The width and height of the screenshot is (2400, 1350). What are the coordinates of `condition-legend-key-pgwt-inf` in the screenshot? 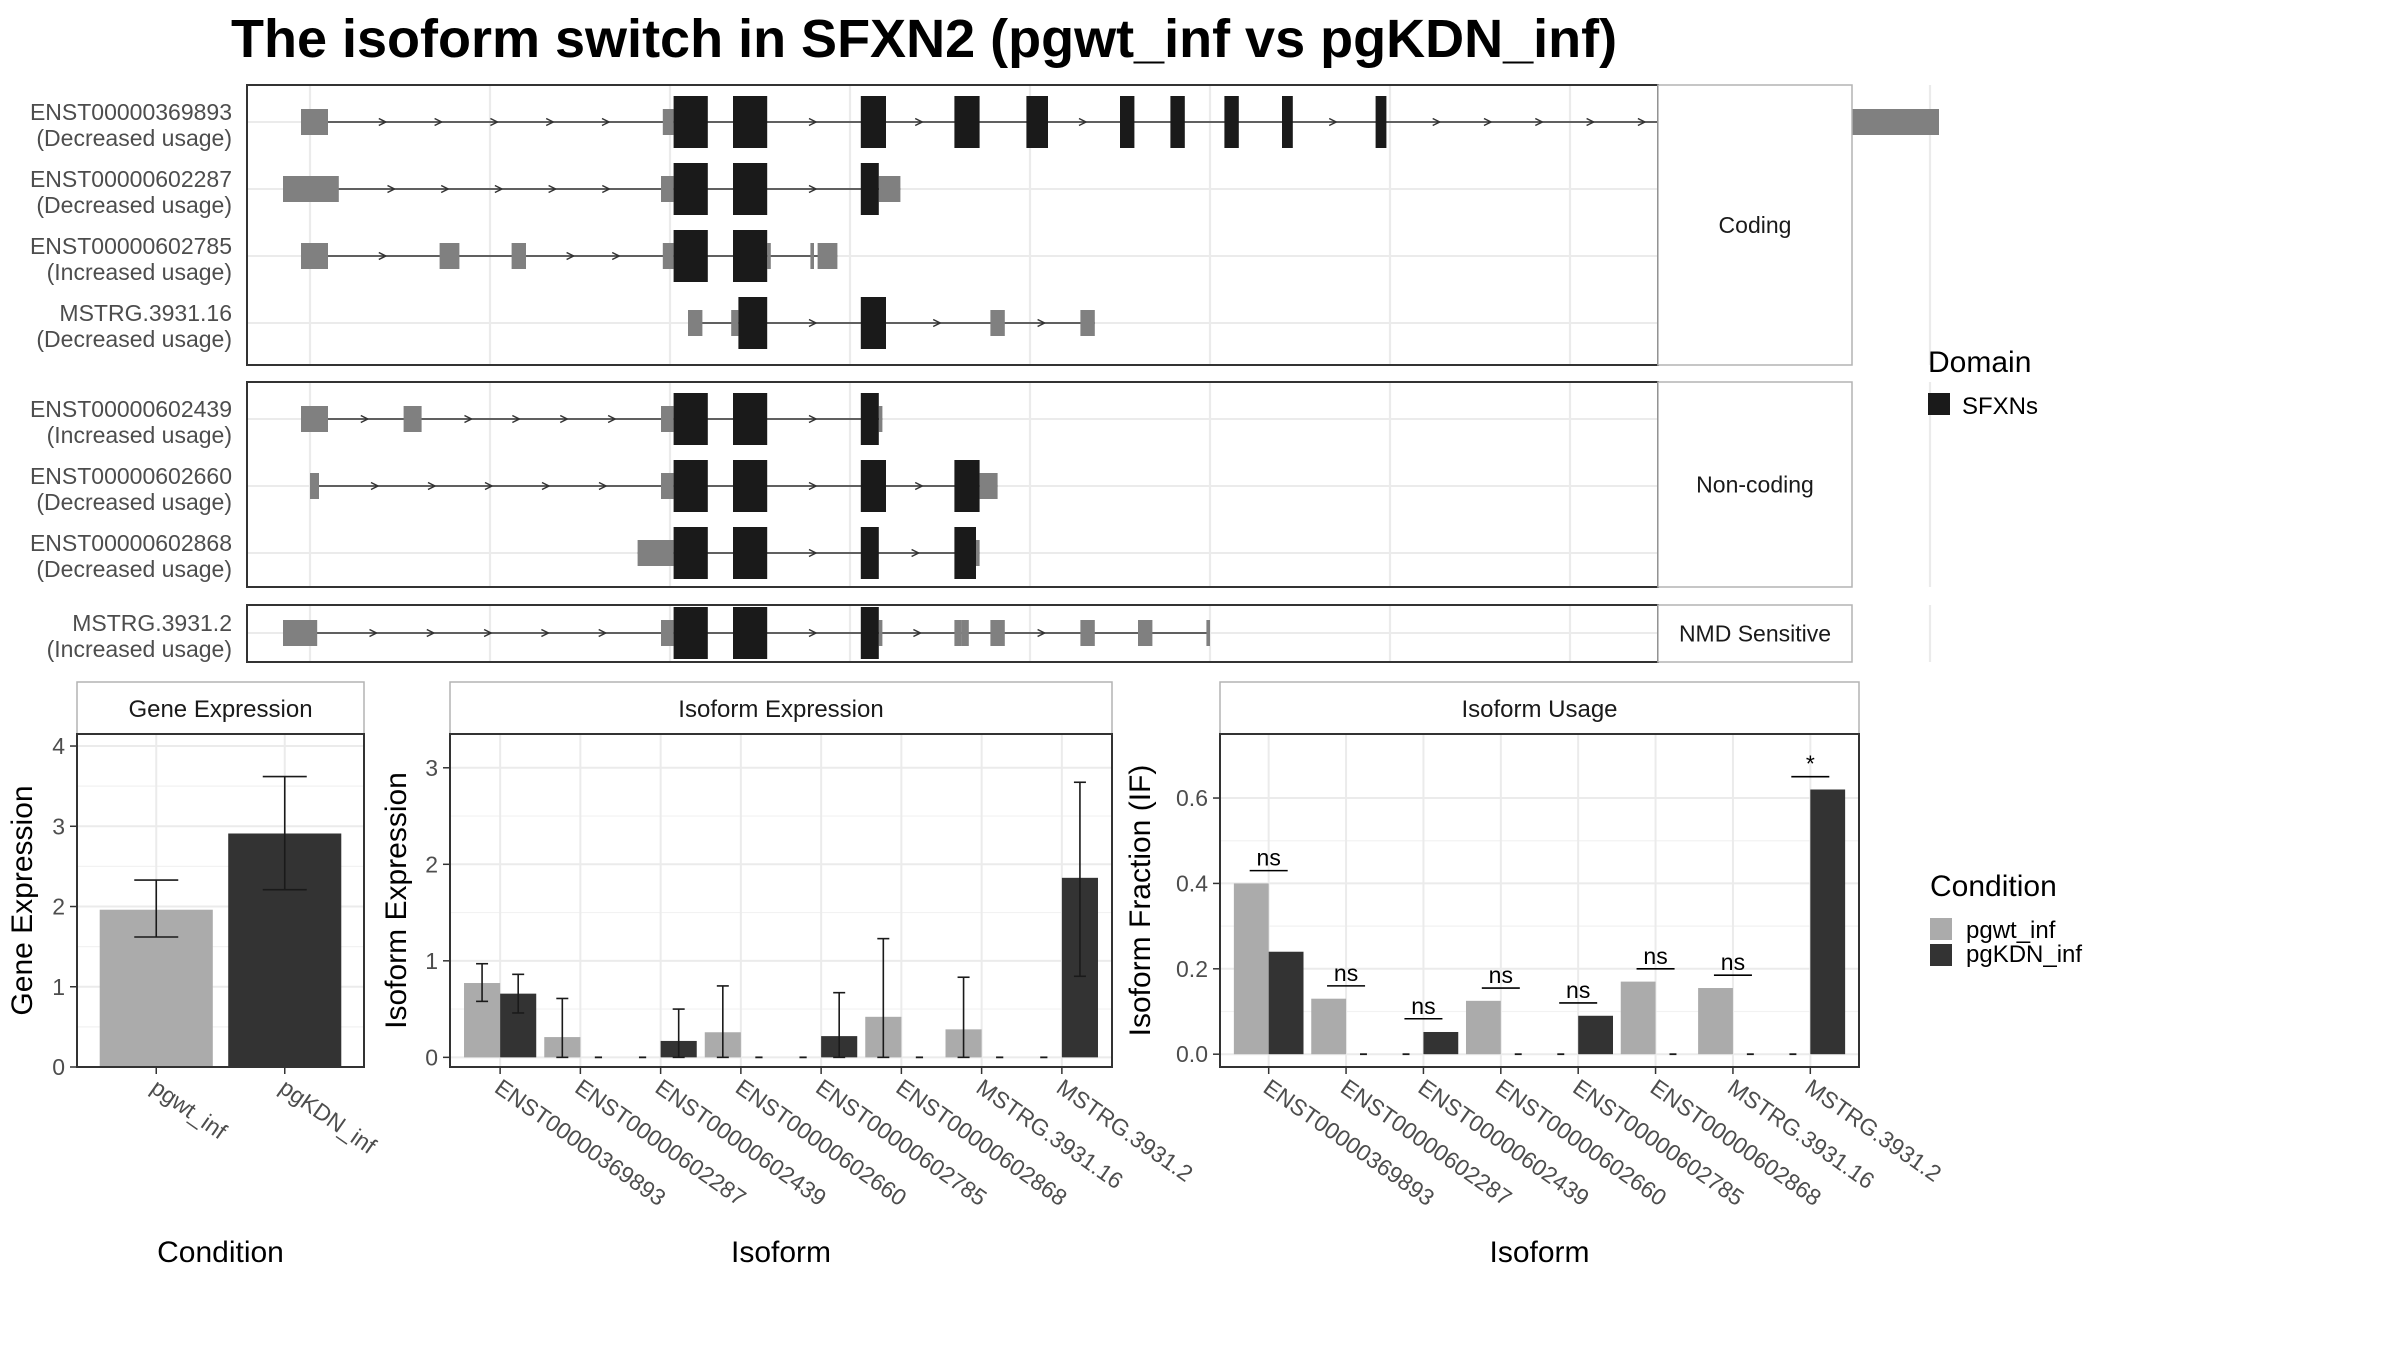 It's located at (1941, 929).